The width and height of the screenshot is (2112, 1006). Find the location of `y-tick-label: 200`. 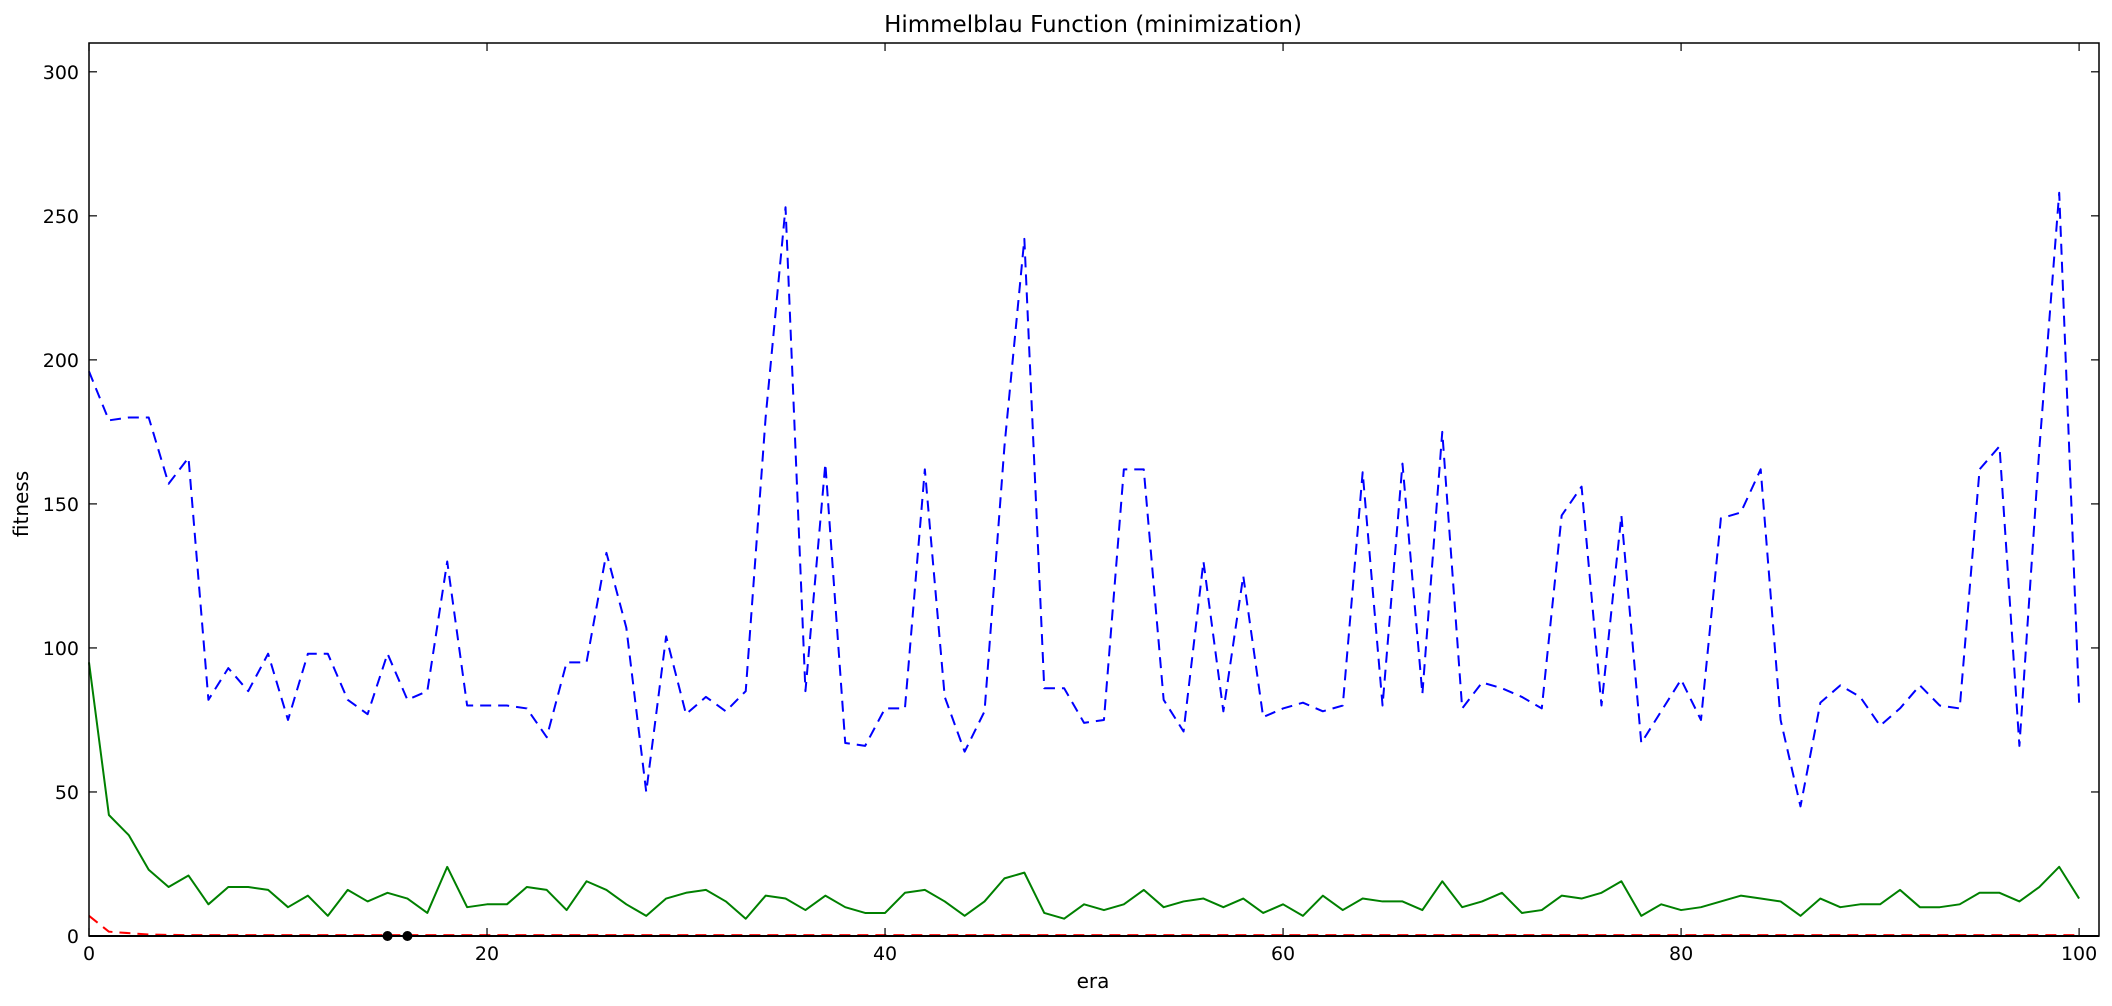

y-tick-label: 200 is located at coordinates (61, 361).